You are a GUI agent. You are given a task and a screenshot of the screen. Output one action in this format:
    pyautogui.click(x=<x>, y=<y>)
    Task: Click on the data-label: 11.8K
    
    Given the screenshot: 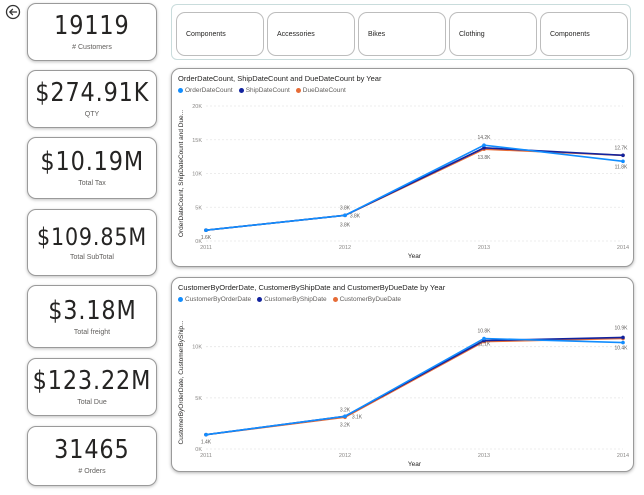 What is the action you would take?
    pyautogui.click(x=621, y=167)
    